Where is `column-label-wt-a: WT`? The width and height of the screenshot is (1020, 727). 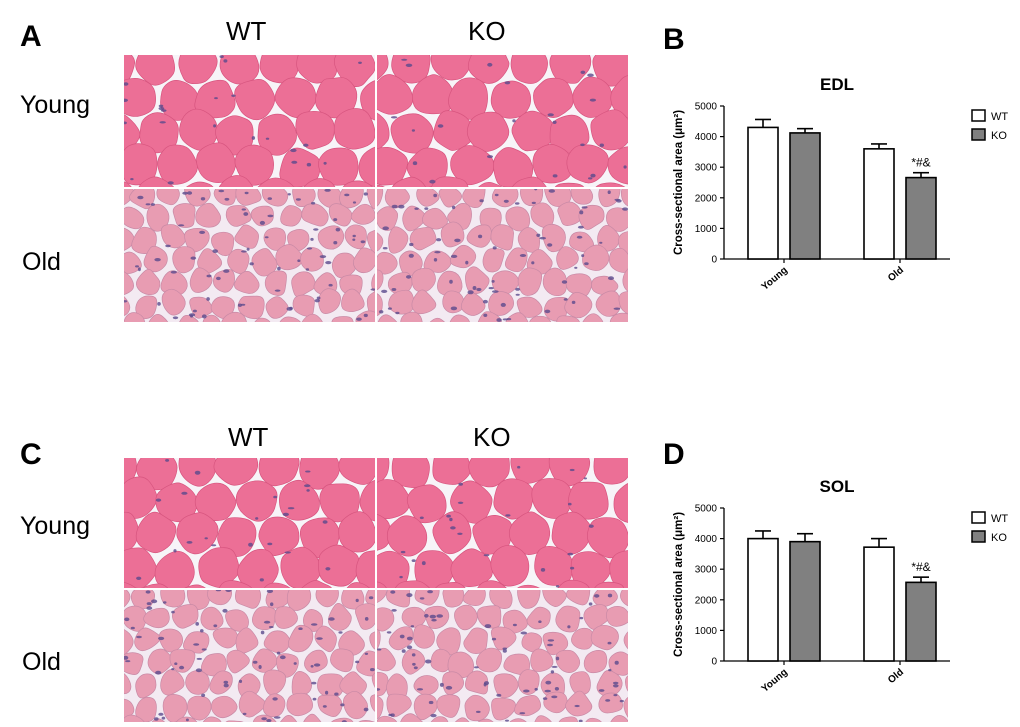 column-label-wt-a: WT is located at coordinates (246, 31).